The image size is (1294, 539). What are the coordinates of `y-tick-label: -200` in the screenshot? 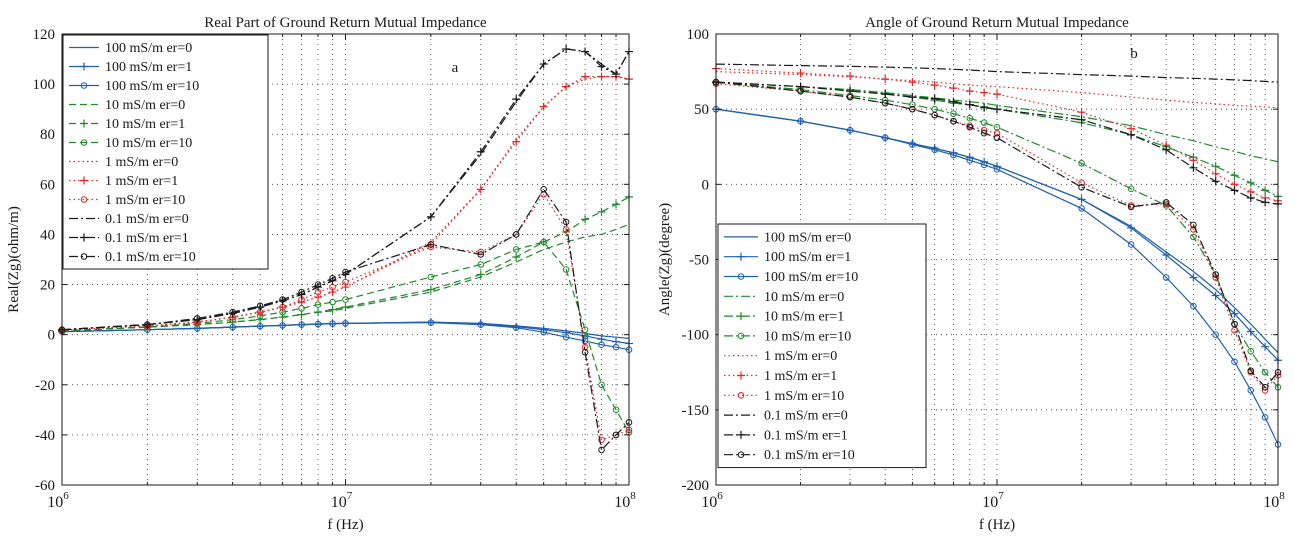 It's located at (696, 486).